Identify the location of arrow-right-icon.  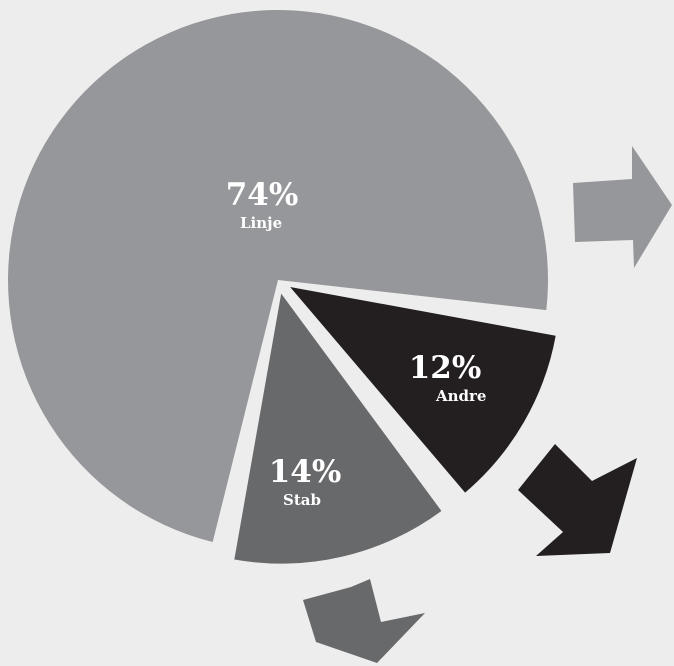
(622, 207).